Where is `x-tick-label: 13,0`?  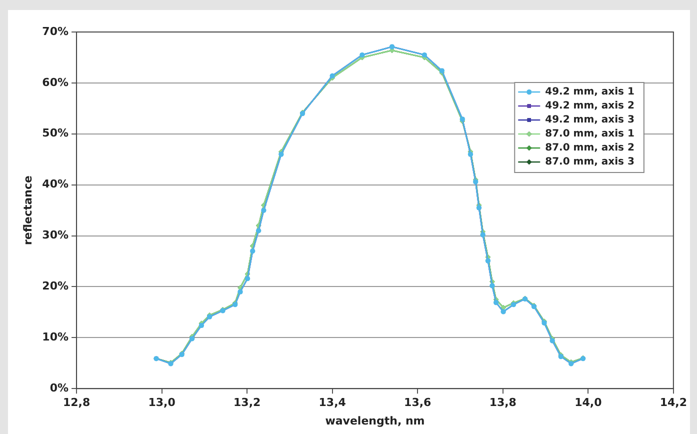 x-tick-label: 13,0 is located at coordinates (162, 403).